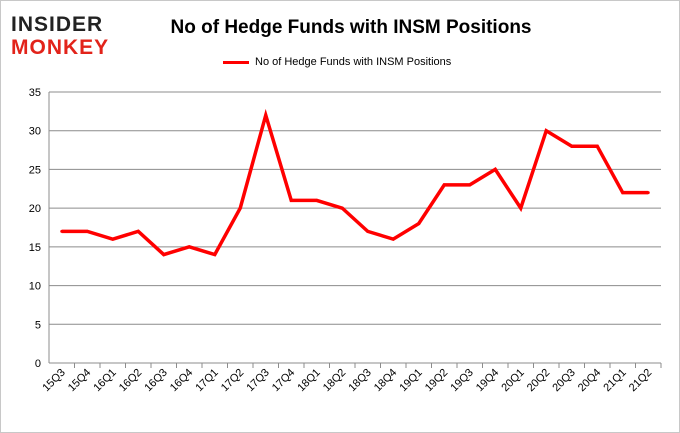 The image size is (680, 433). I want to click on y-tick-label: 35, so click(35, 93).